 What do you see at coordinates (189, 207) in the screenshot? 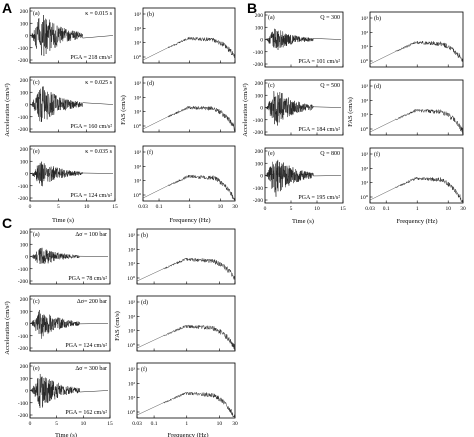
I see `x-tick-label: 1` at bounding box center [189, 207].